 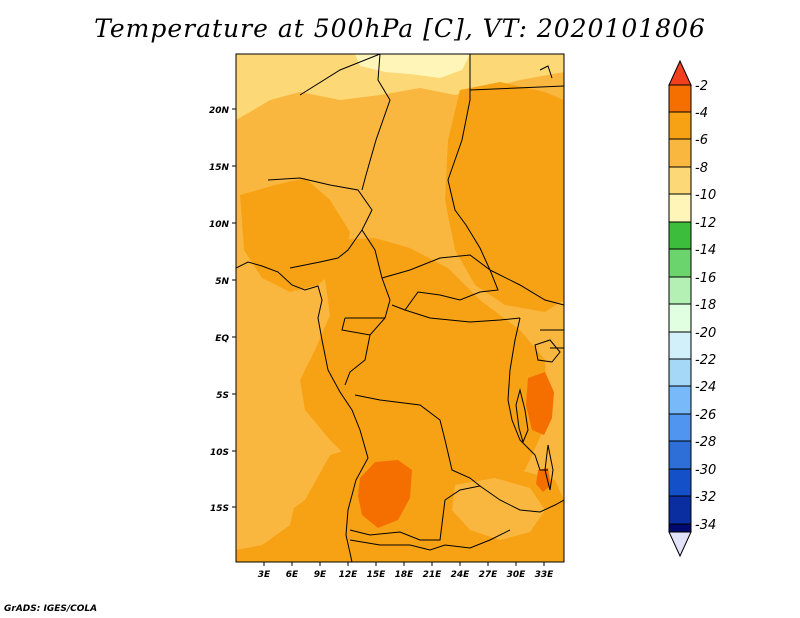 I want to click on lon-tick-label: 30E, so click(x=517, y=575).